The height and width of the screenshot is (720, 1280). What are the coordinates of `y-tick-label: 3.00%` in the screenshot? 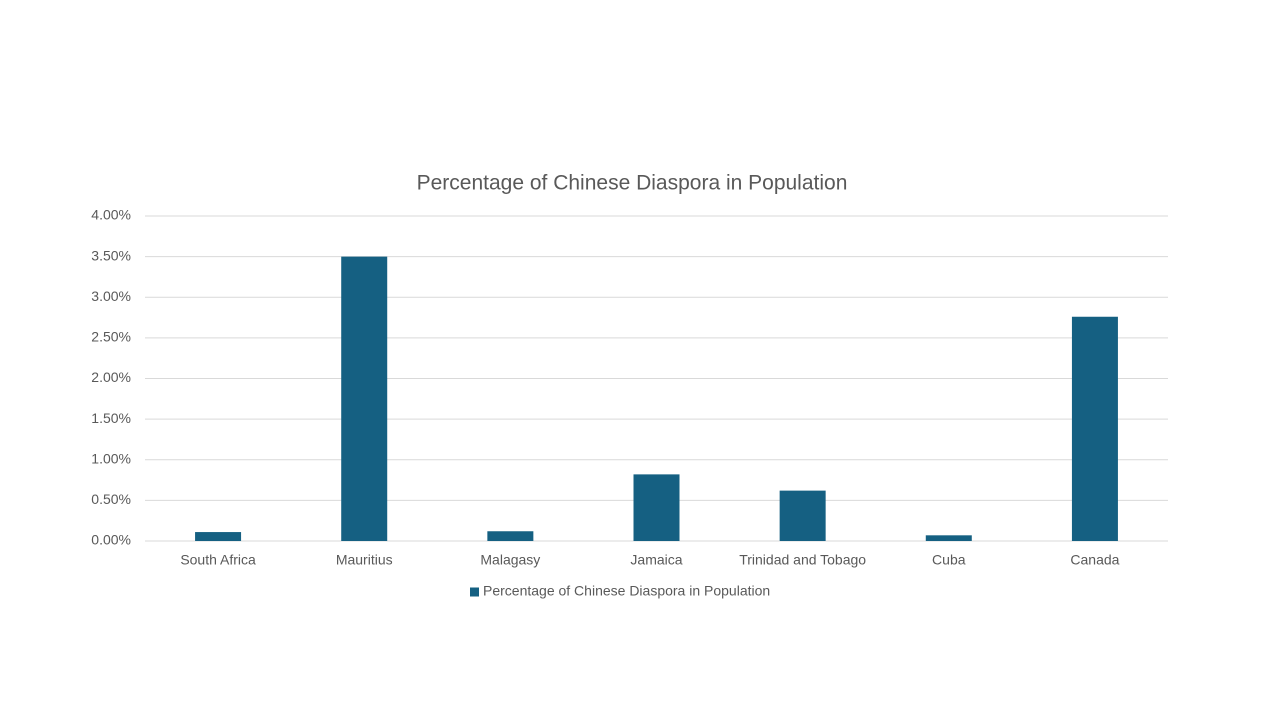 It's located at (111, 296).